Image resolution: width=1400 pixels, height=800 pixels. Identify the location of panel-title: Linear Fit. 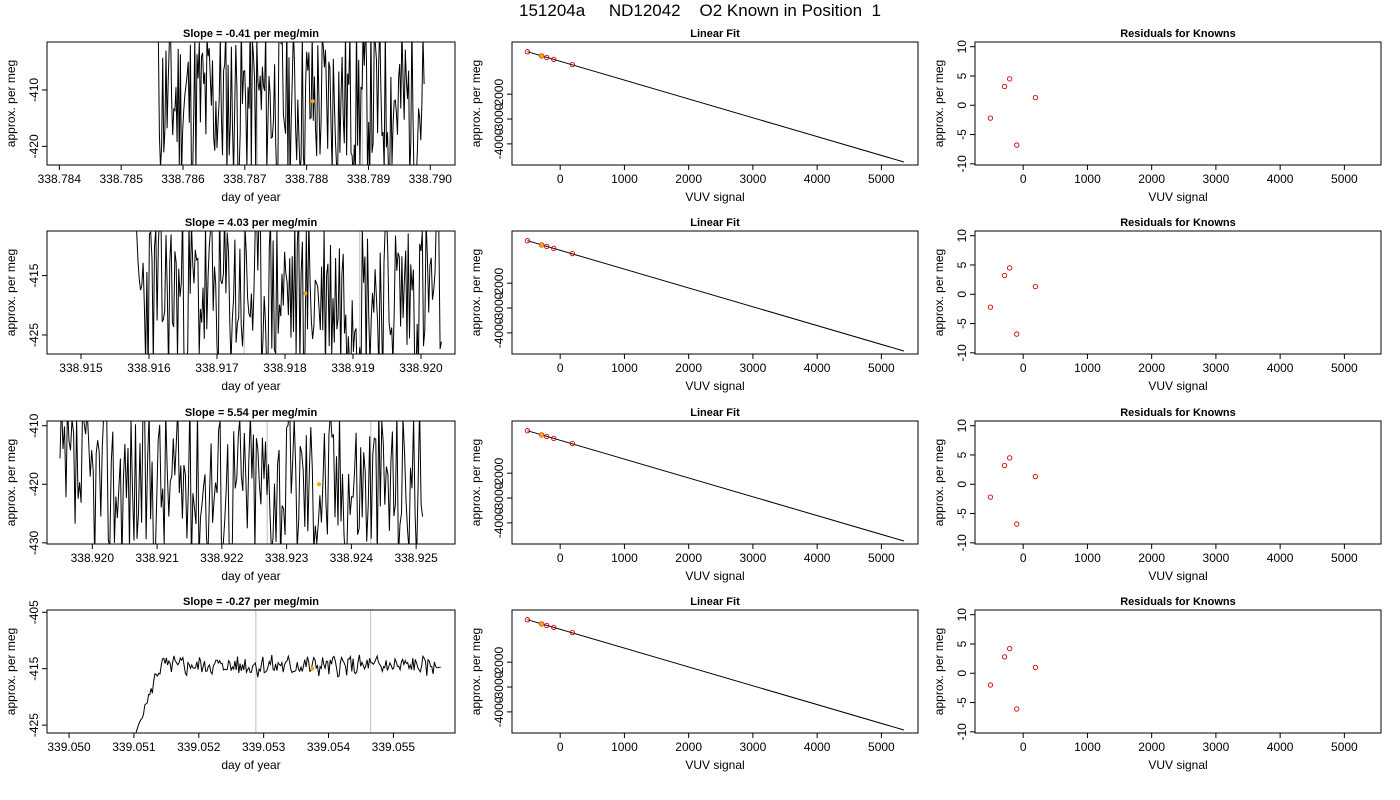
(715, 413).